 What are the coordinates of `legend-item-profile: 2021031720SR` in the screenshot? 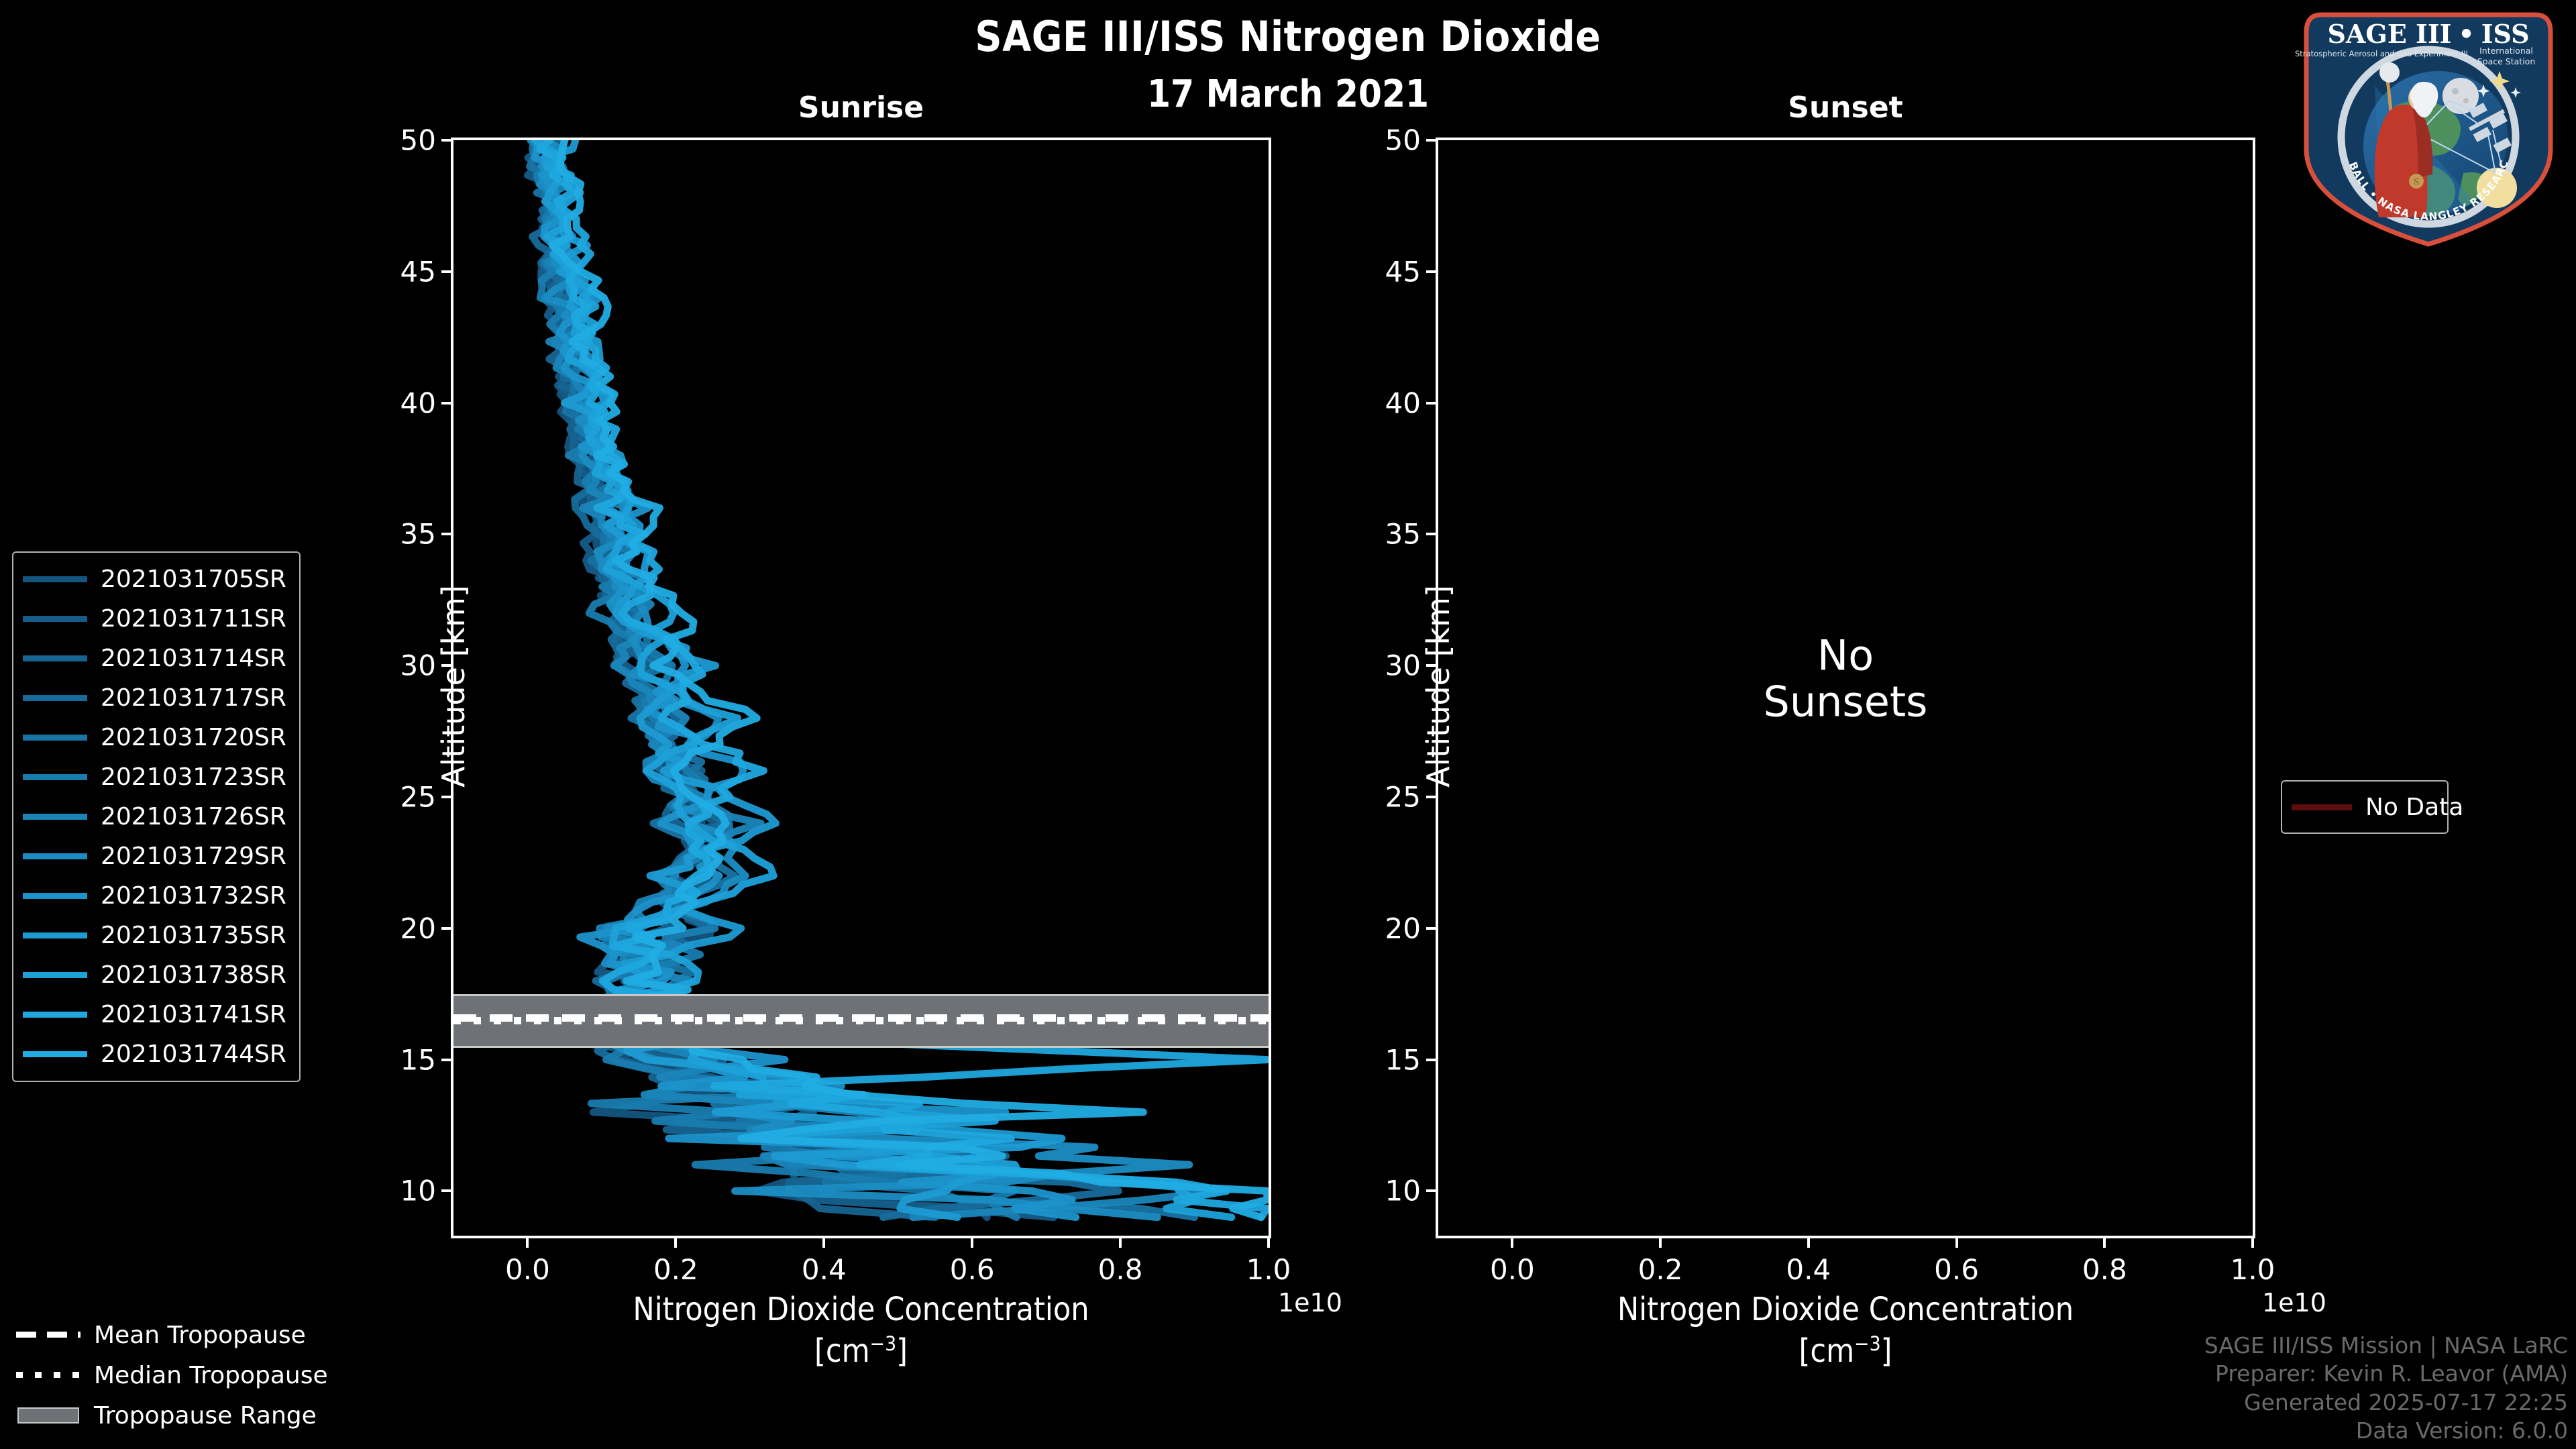 It's located at (156, 737).